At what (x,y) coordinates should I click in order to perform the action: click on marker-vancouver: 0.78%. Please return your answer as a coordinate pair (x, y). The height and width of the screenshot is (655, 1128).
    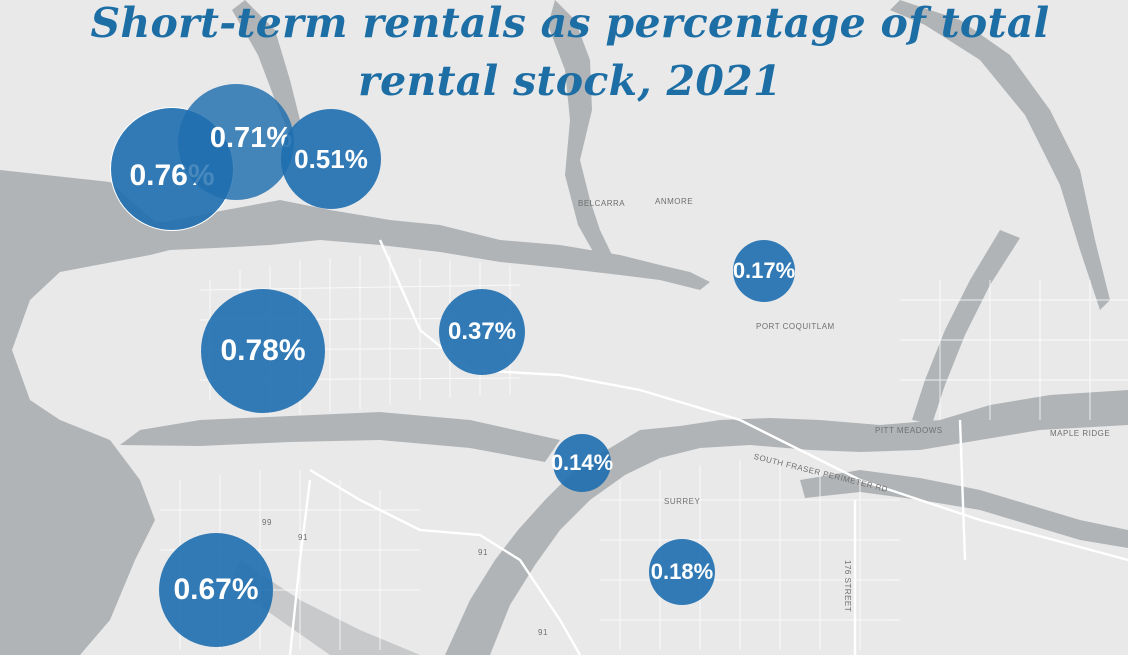
    Looking at the image, I should click on (263, 351).